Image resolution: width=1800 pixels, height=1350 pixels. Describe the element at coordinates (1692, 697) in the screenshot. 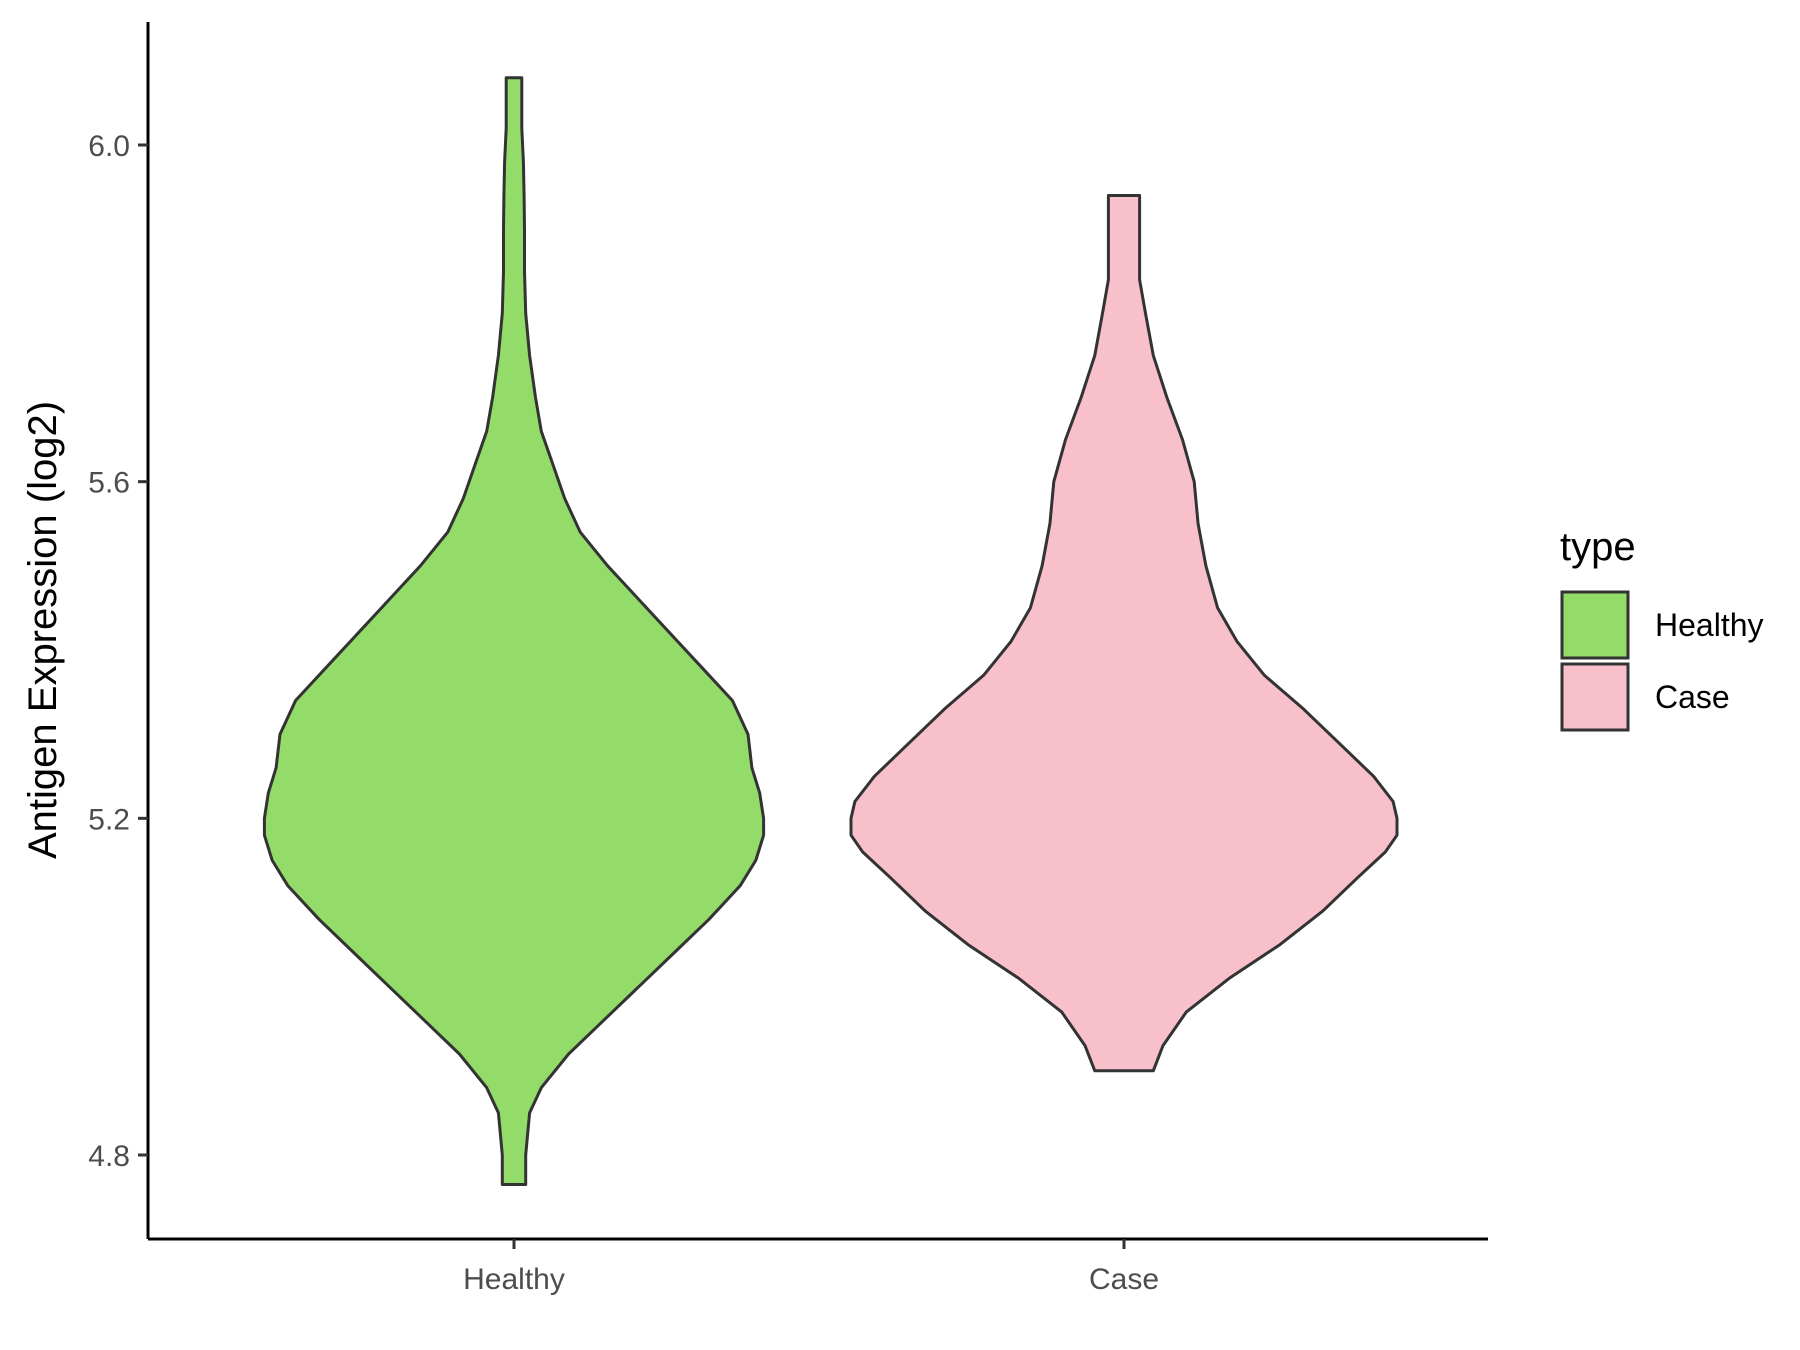

I see `legend-label: Case` at that location.